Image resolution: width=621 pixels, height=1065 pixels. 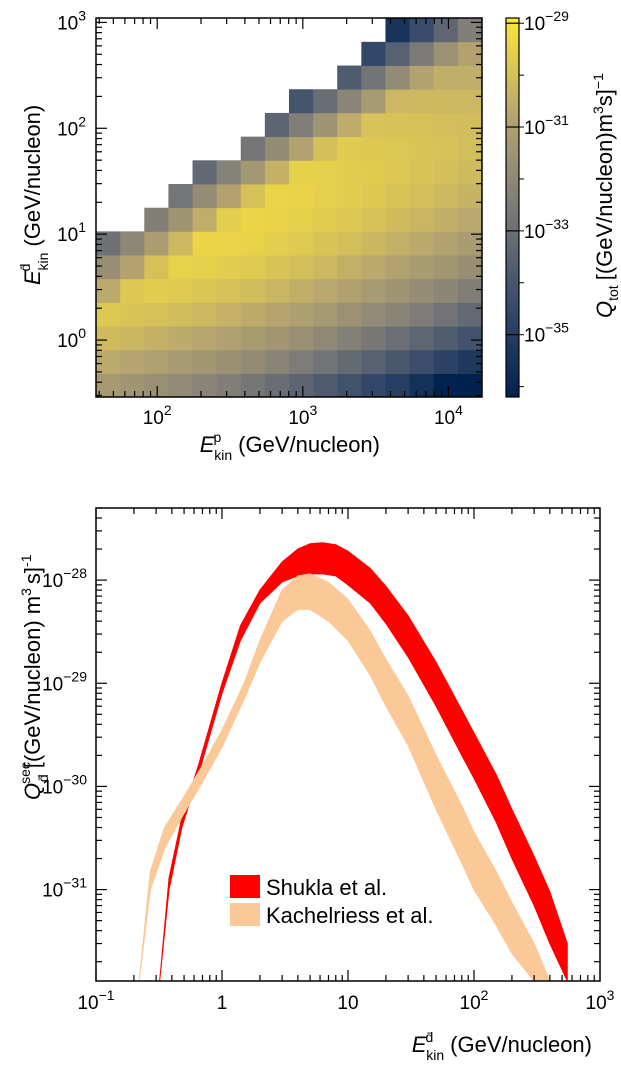 What do you see at coordinates (245, 886) in the screenshot?
I see `legend-swatch-shukla` at bounding box center [245, 886].